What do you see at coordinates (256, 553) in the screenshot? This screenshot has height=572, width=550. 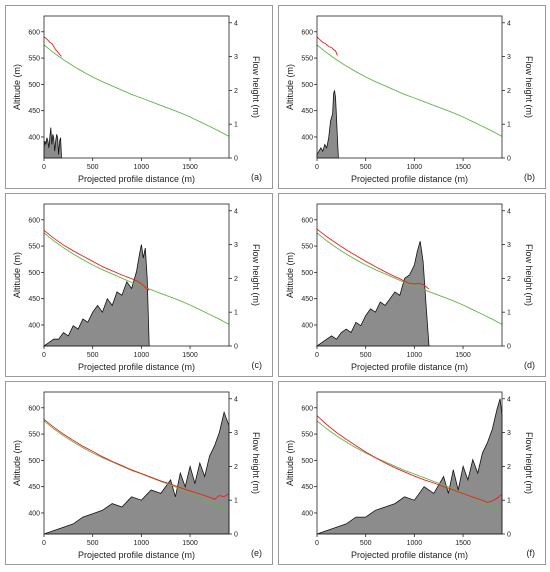 I see `panel-label: (e)` at bounding box center [256, 553].